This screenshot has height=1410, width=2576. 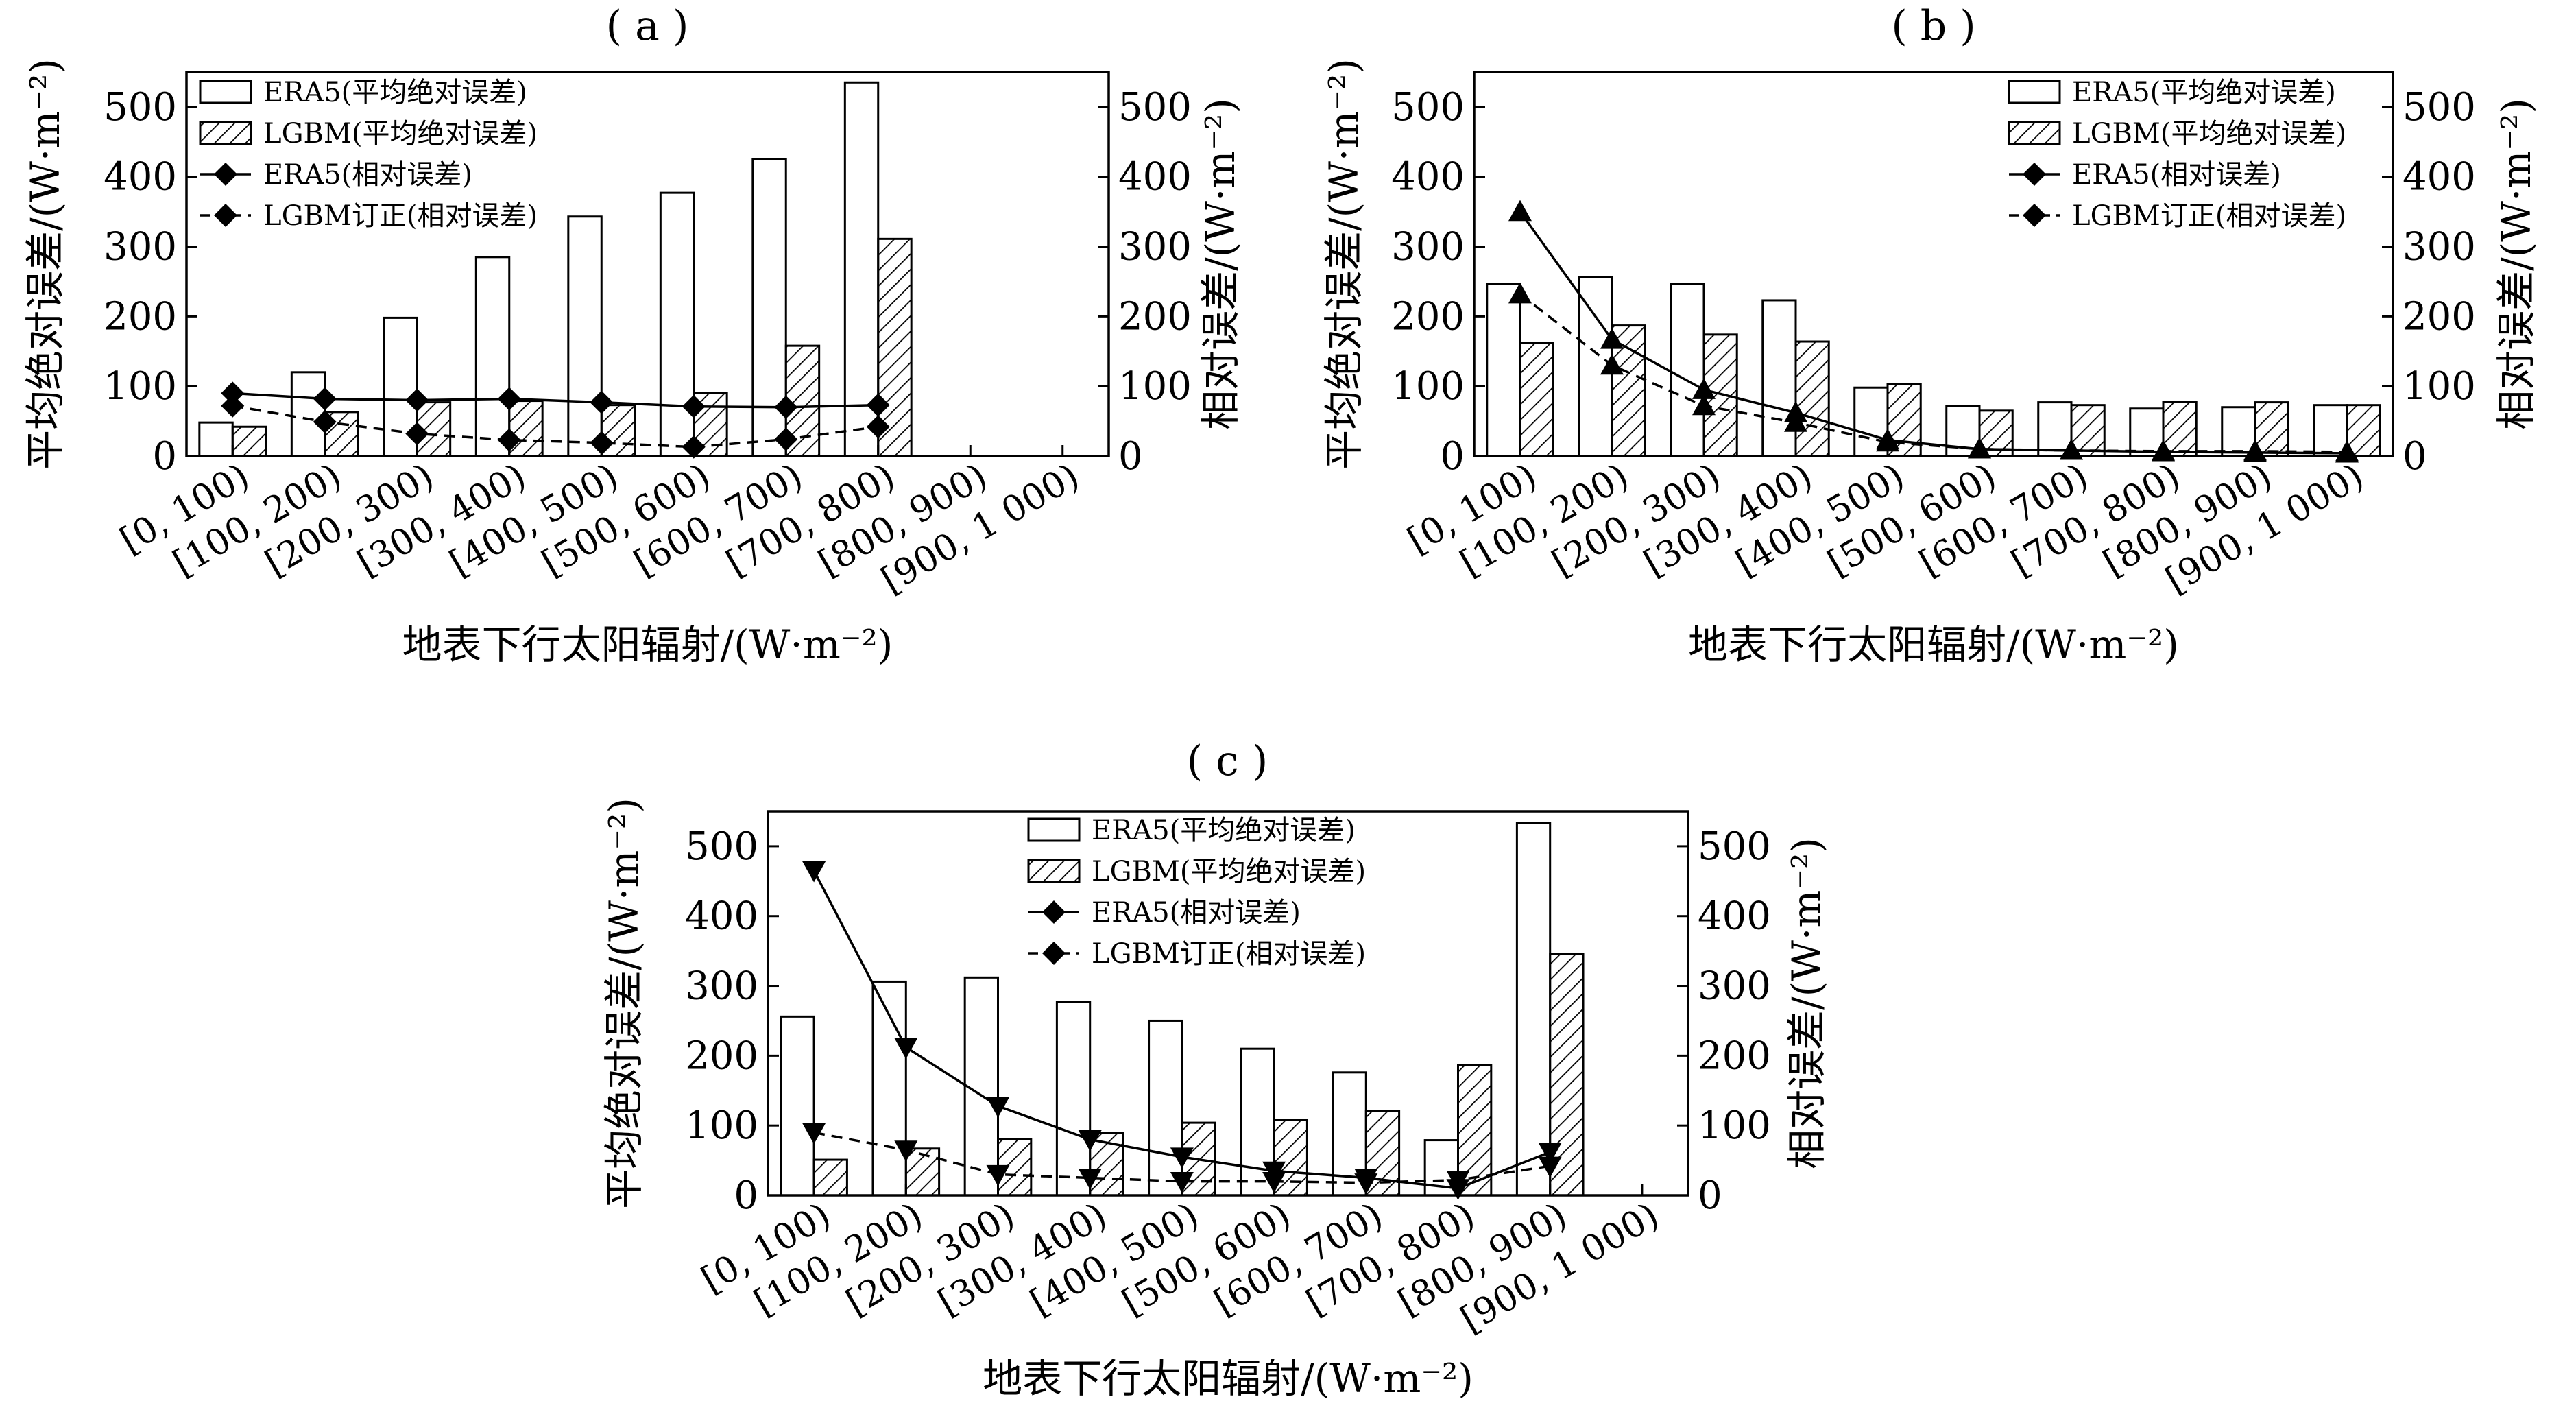 What do you see at coordinates (2177, 175) in the screenshot?
I see `legend-label-era5-rel: ERA5(相对误差)` at bounding box center [2177, 175].